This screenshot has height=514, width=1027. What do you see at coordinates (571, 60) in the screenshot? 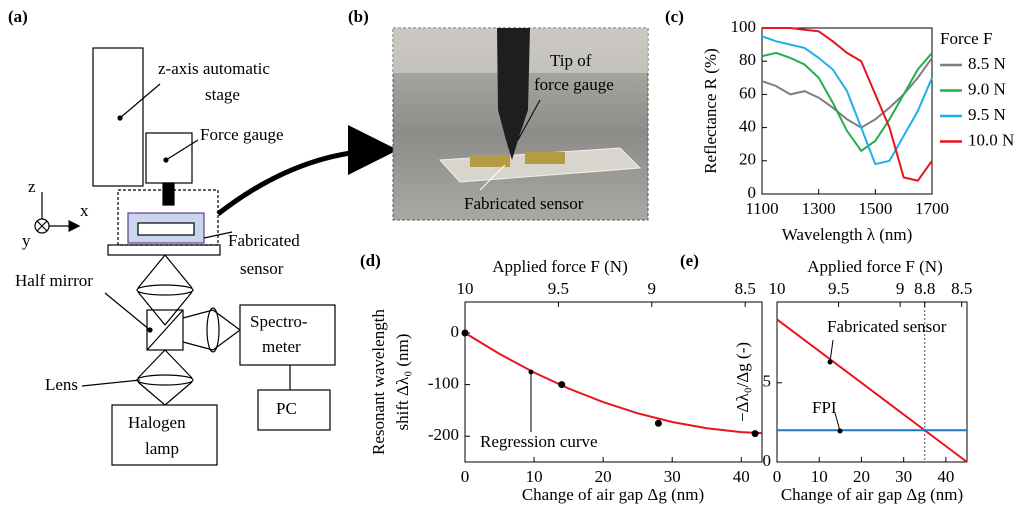
I see `text-label: Tip of` at bounding box center [571, 60].